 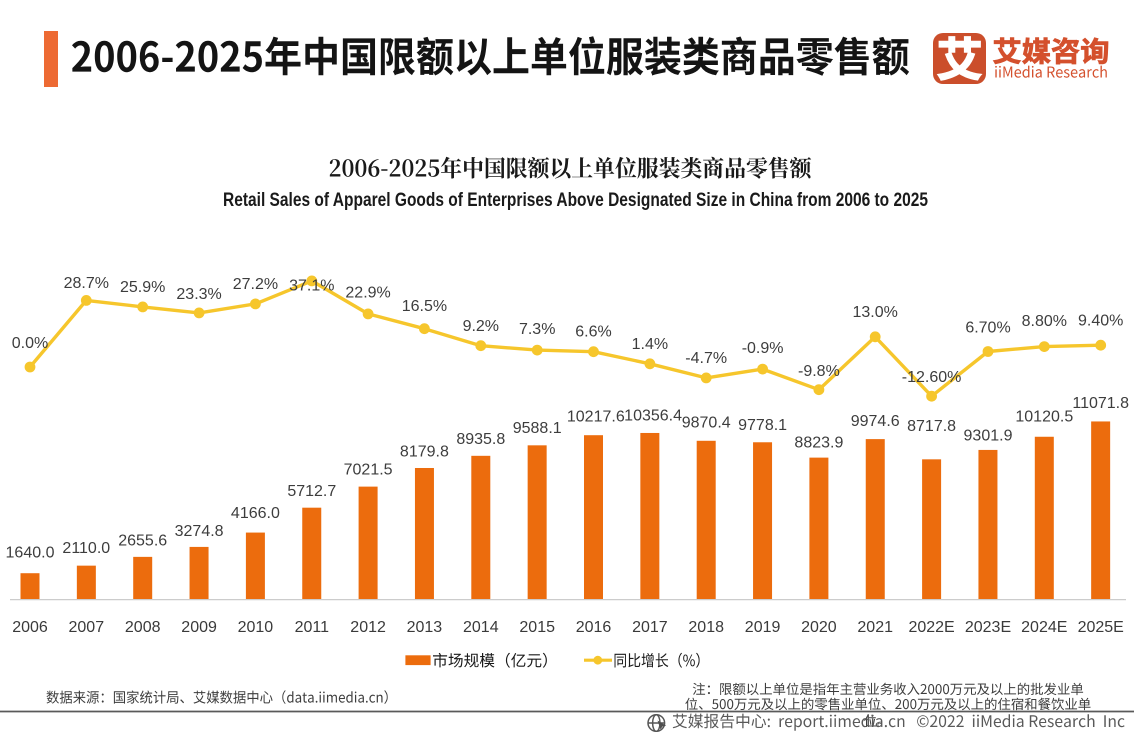 I want to click on svg-text: 2008, so click(x=143, y=627).